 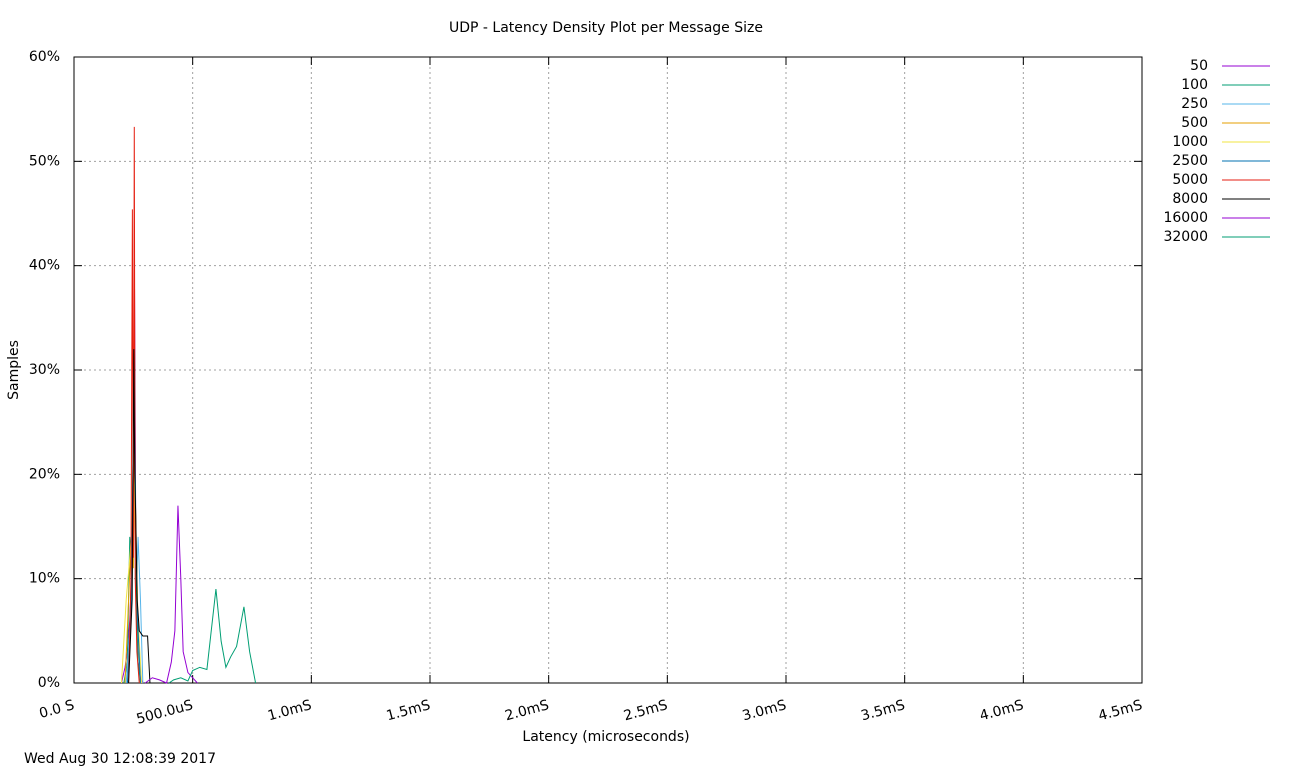 What do you see at coordinates (1194, 123) in the screenshot?
I see `legend-label: 500` at bounding box center [1194, 123].